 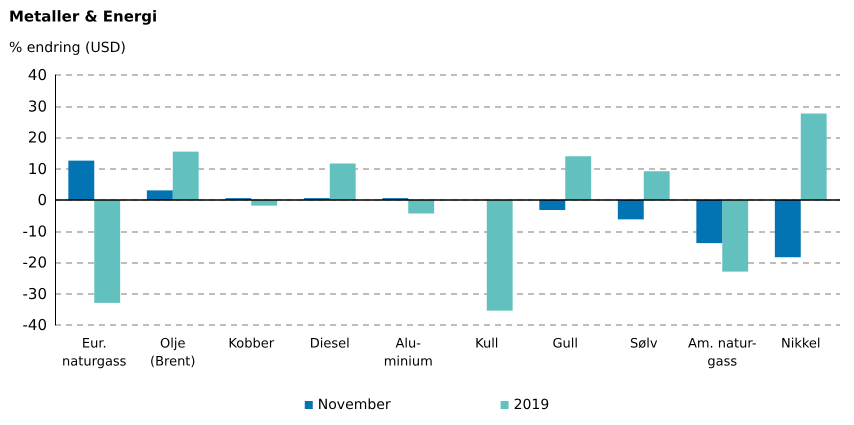 I want to click on x-tick-label: Gull, so click(x=565, y=344).